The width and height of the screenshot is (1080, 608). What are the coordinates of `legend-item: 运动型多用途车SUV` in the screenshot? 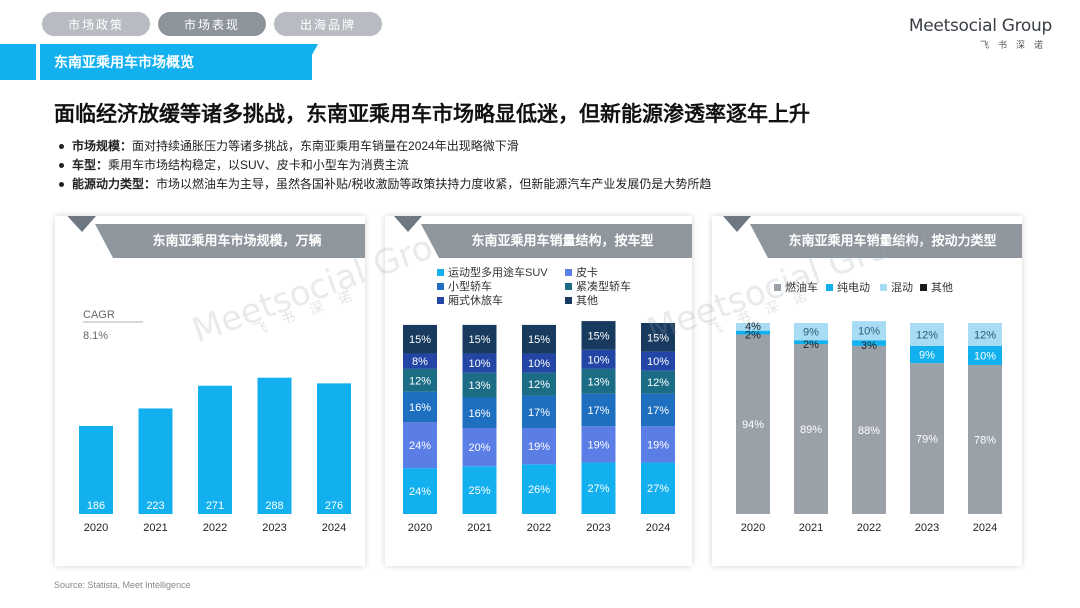 It's located at (492, 272).